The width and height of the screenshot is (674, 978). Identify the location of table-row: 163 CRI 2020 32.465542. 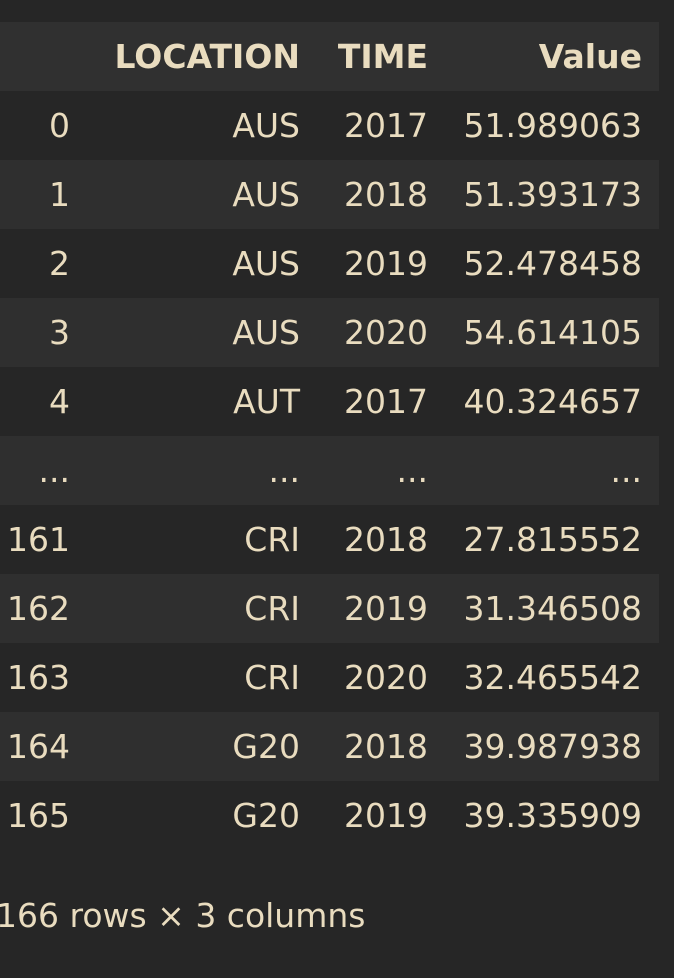
(329, 677).